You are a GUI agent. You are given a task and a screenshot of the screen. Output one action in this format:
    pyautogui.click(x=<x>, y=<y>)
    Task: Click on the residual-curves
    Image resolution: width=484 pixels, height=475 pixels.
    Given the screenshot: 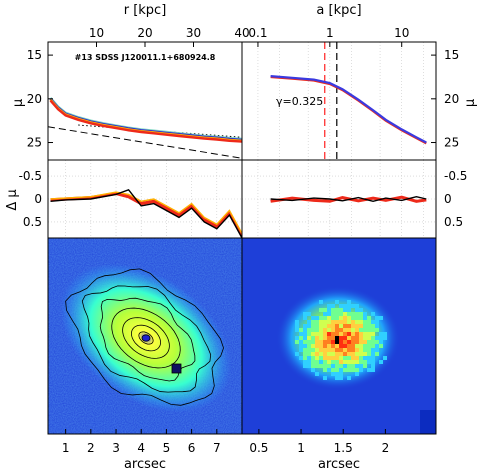 What is the action you would take?
    pyautogui.click(x=339, y=199)
    